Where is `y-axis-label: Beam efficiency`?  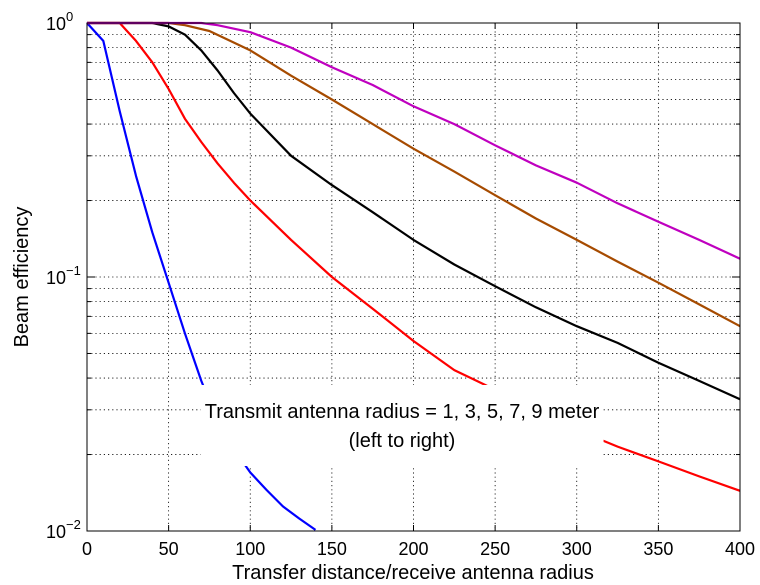 y-axis-label: Beam efficiency is located at coordinates (22, 277).